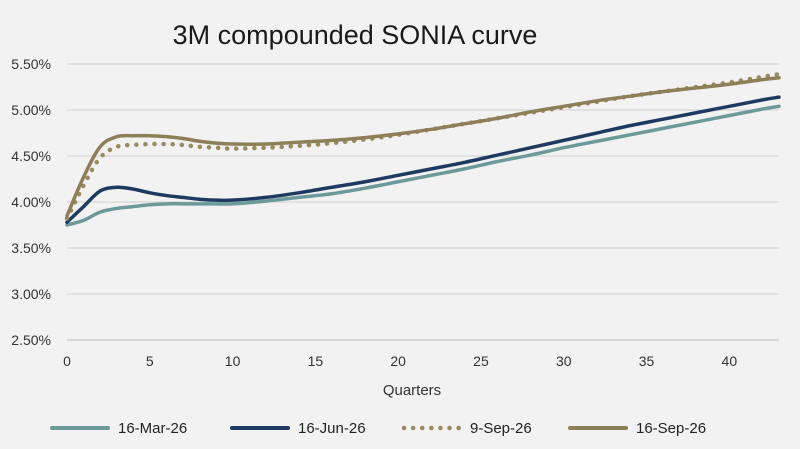 This screenshot has height=449, width=800. I want to click on legend-label: 16-Sep-26, so click(671, 428).